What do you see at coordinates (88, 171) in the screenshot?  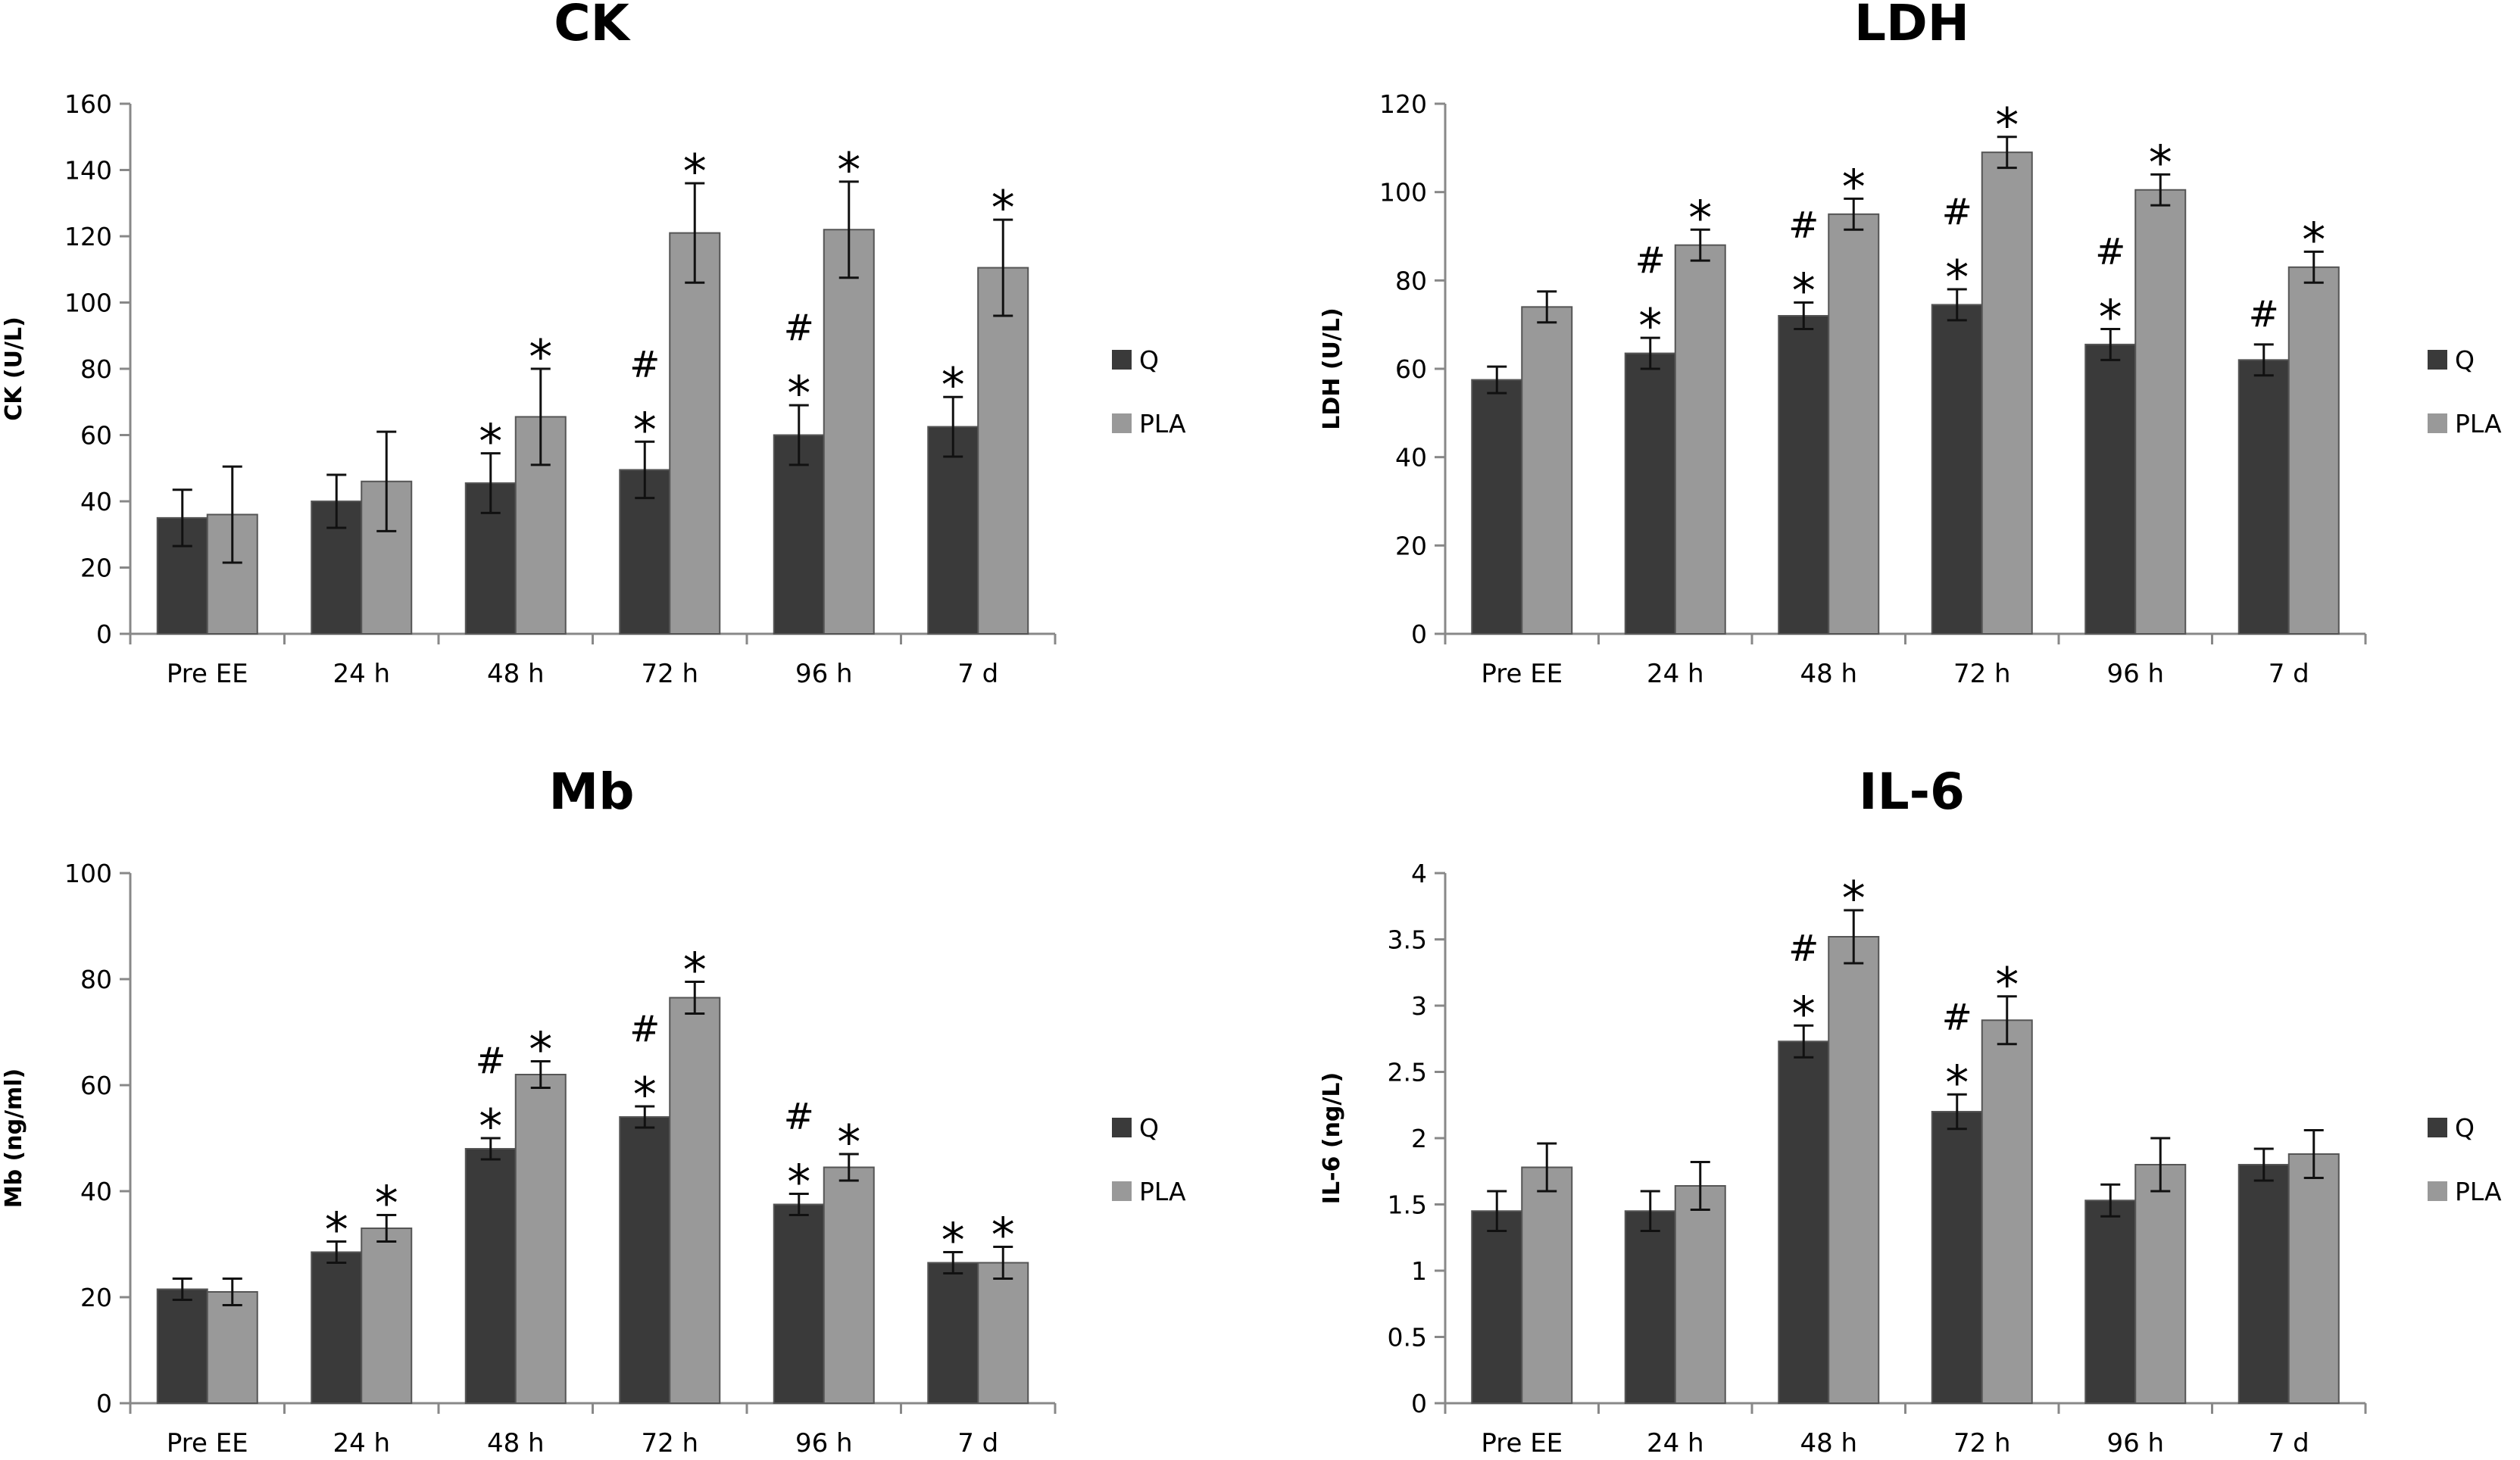 I see `y-tick-label: 140` at bounding box center [88, 171].